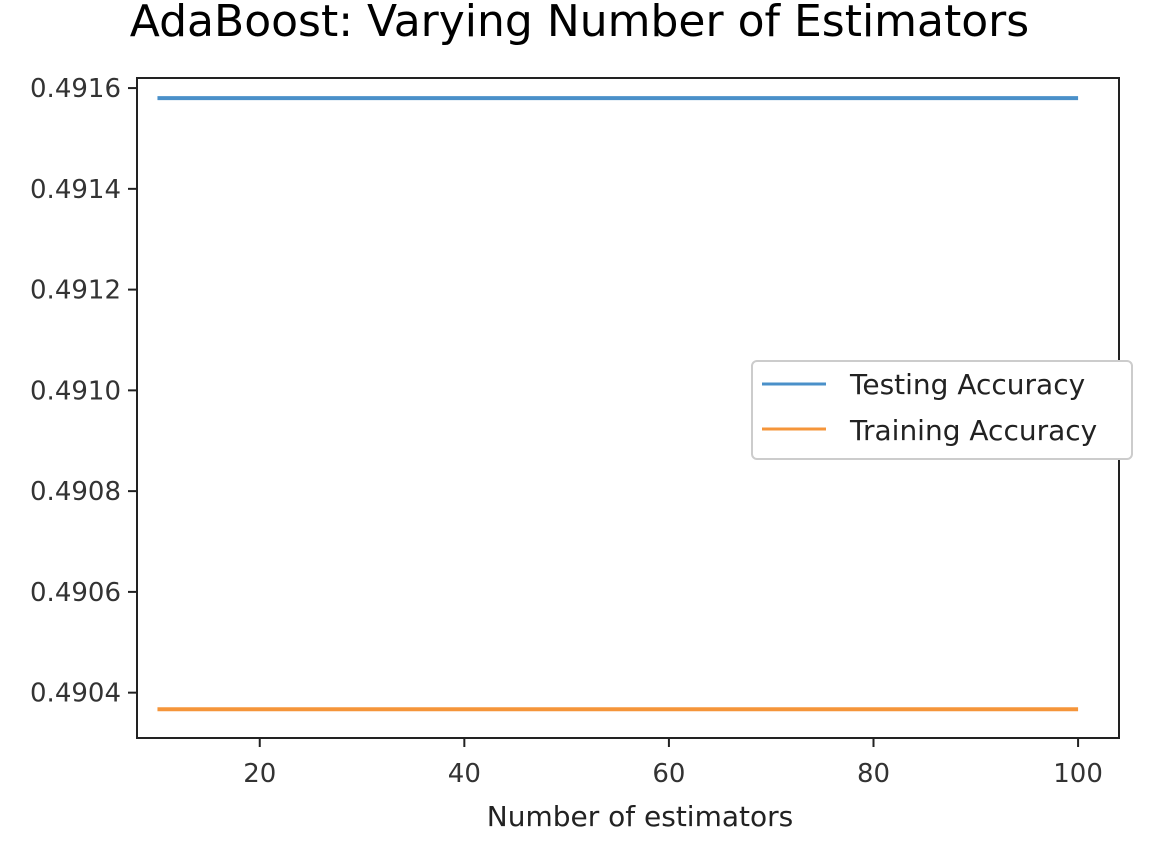 Image resolution: width=1159 pixels, height=850 pixels. I want to click on legend-box, so click(942, 410).